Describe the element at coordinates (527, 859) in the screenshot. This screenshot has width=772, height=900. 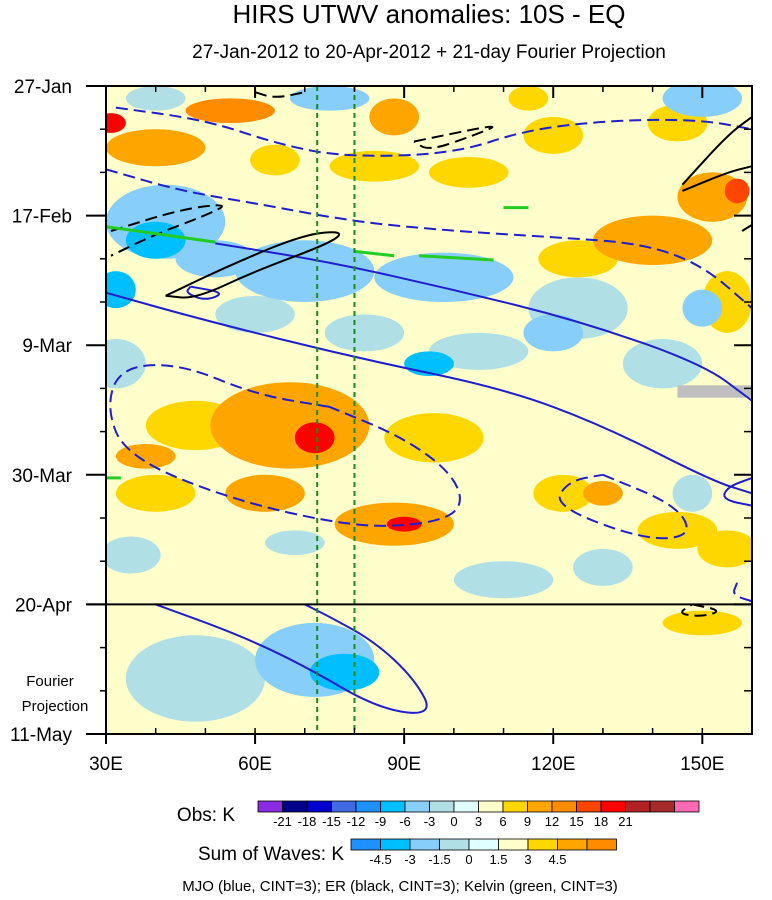
I see `waves-colorbar-label: 3` at that location.